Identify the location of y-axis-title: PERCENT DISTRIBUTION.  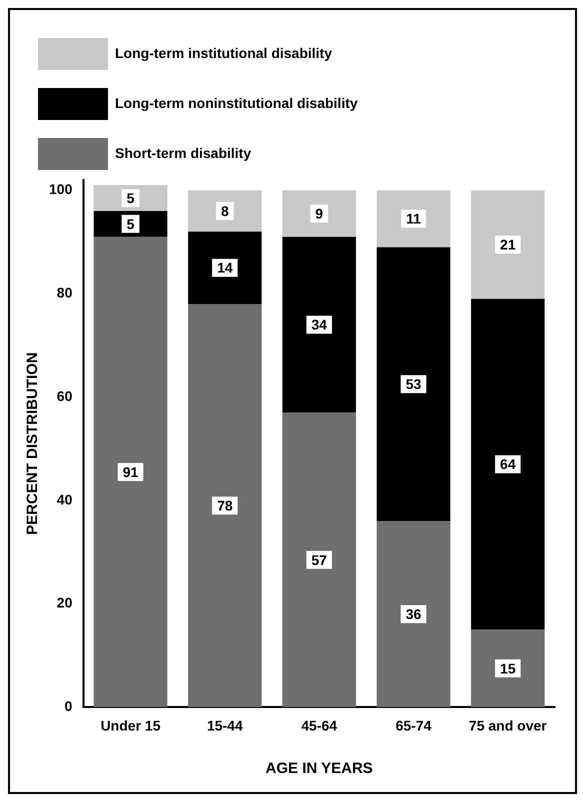
(33, 443).